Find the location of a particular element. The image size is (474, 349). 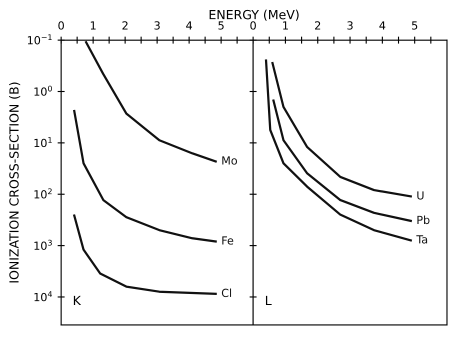

series-label: Fe is located at coordinates (228, 240).